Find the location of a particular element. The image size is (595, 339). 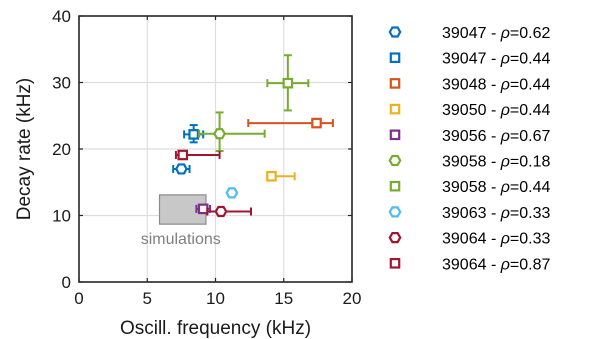

y-tick-label: 20 is located at coordinates (61, 149).